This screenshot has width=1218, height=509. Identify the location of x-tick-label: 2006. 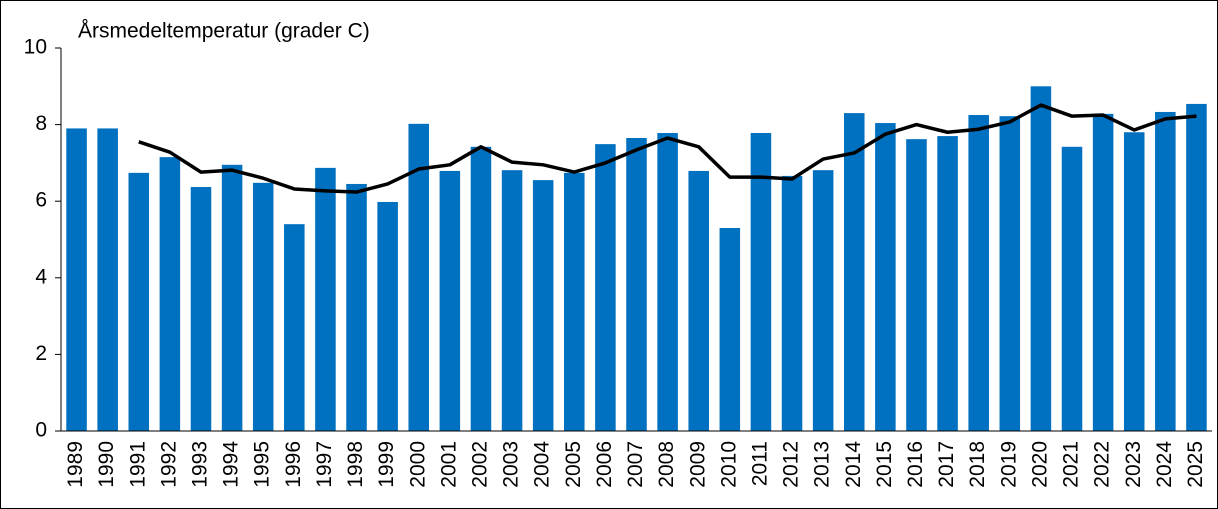
(604, 464).